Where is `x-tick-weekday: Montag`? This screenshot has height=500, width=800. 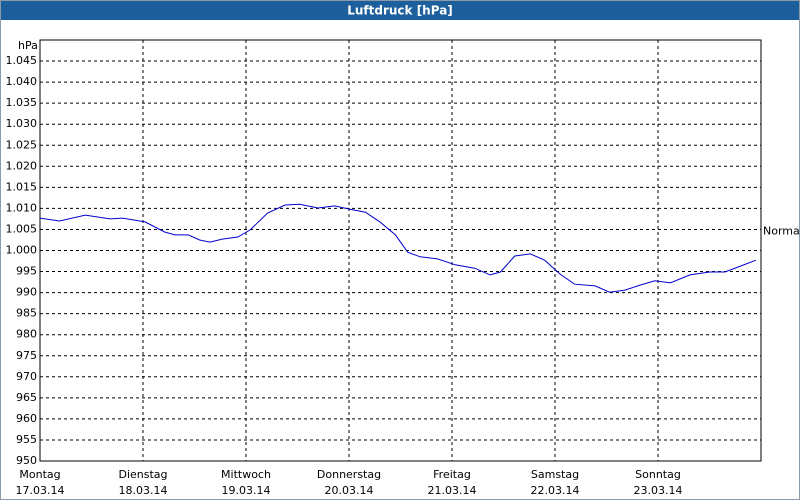
x-tick-weekday: Montag is located at coordinates (39, 474).